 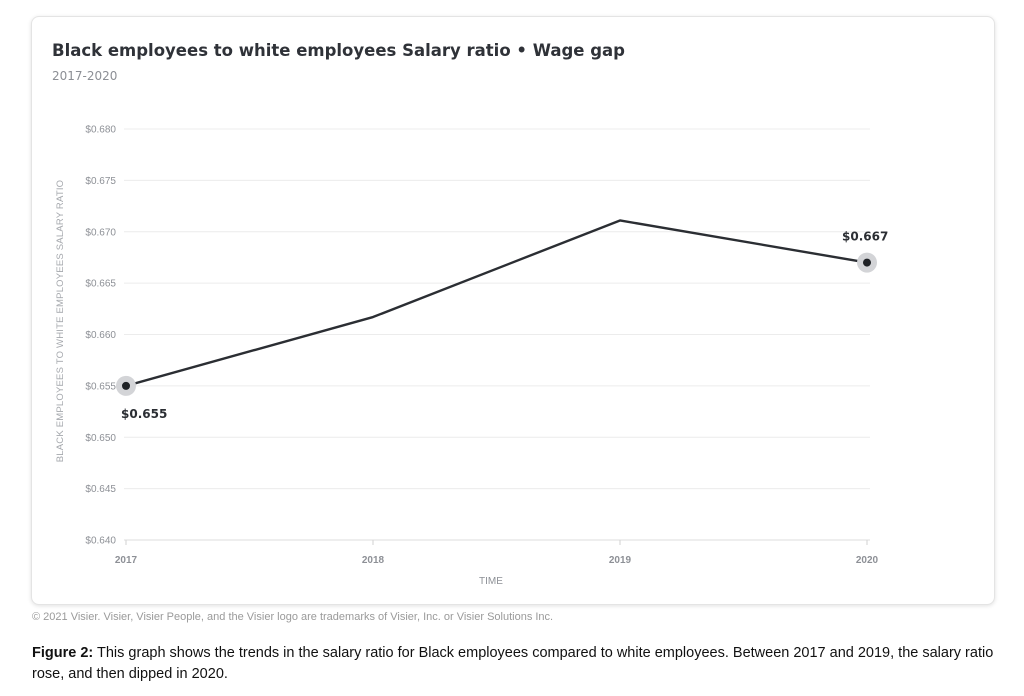 What do you see at coordinates (100, 489) in the screenshot?
I see `y-tick-label: $0.645` at bounding box center [100, 489].